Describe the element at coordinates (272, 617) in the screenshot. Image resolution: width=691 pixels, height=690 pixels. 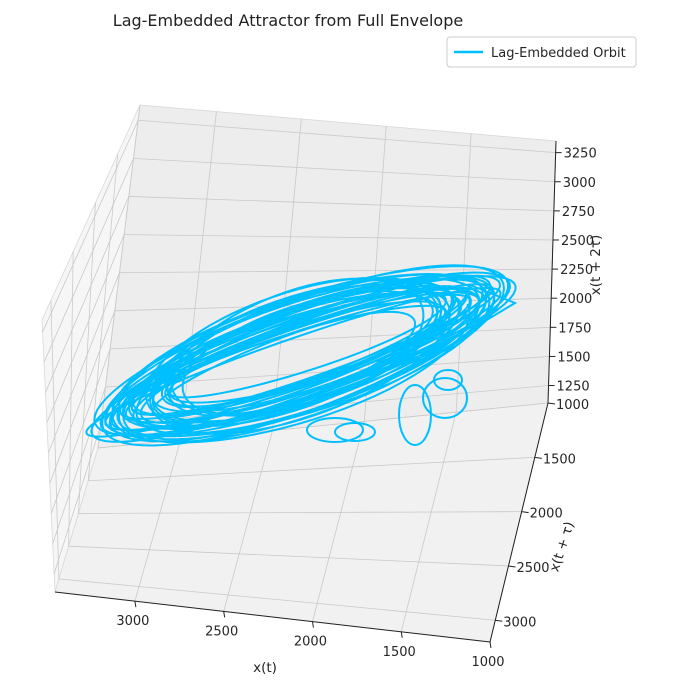
I see `x-axis-line` at that location.